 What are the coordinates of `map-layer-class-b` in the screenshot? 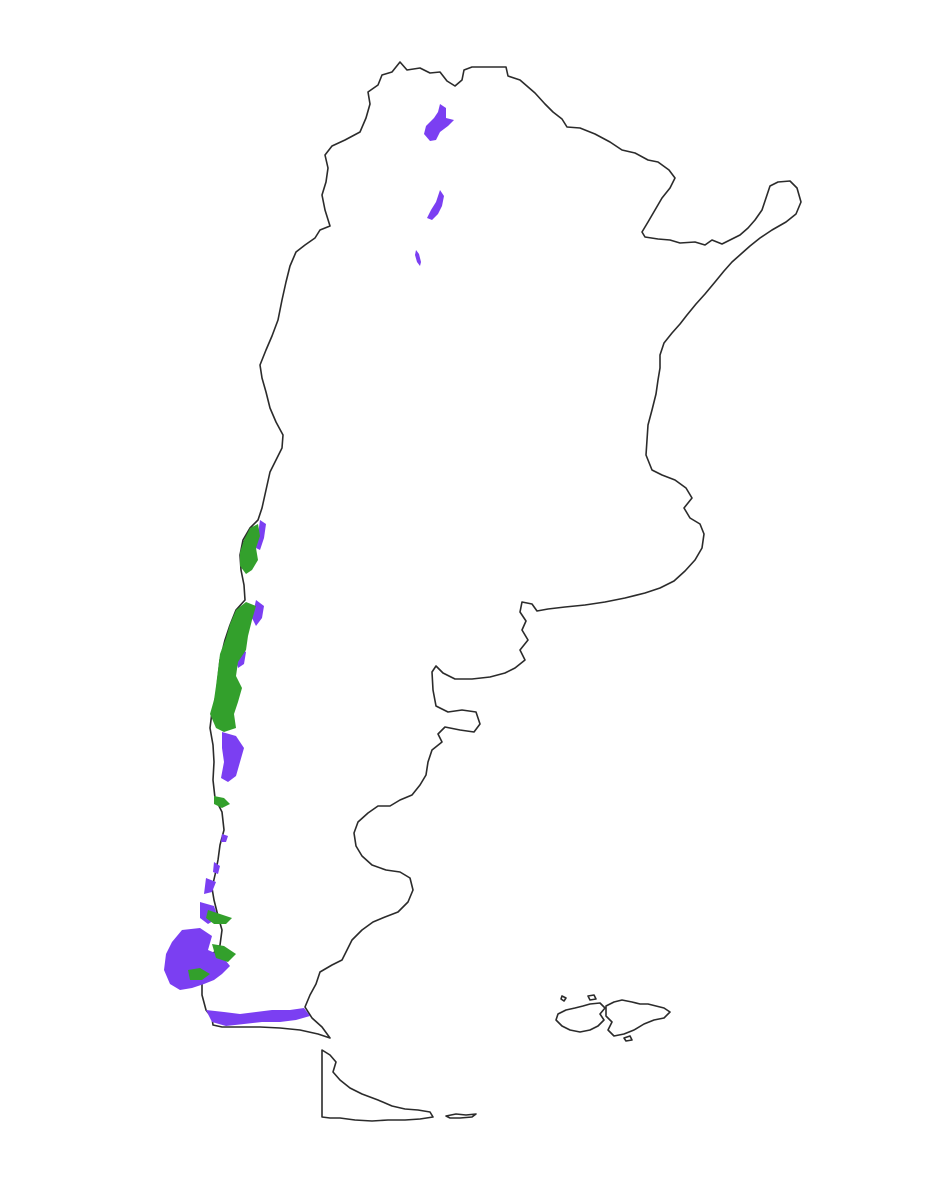 It's located at (224, 752).